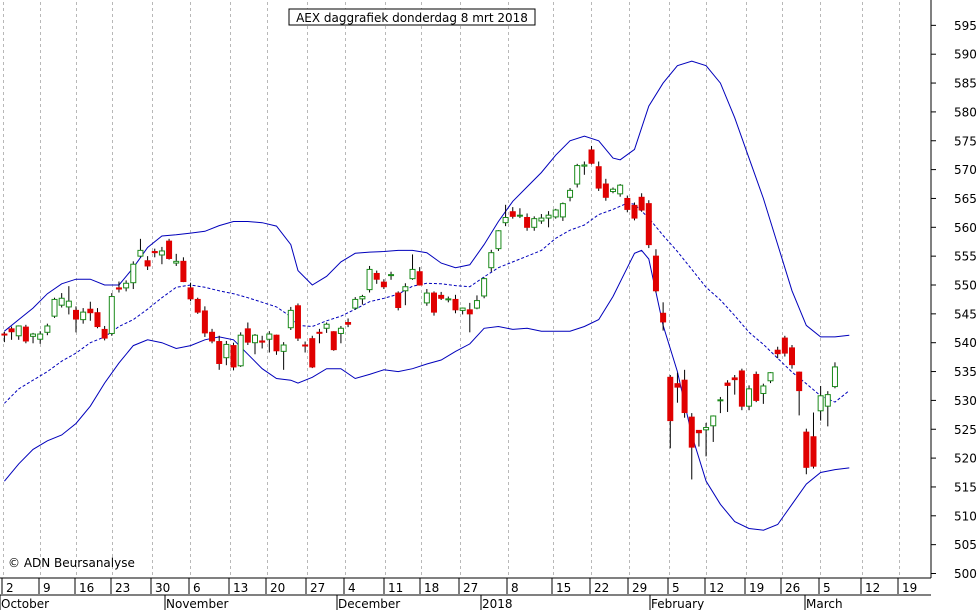 The height and width of the screenshot is (614, 980). What do you see at coordinates (965, 487) in the screenshot?
I see `y-tick-label-3: 515` at bounding box center [965, 487].